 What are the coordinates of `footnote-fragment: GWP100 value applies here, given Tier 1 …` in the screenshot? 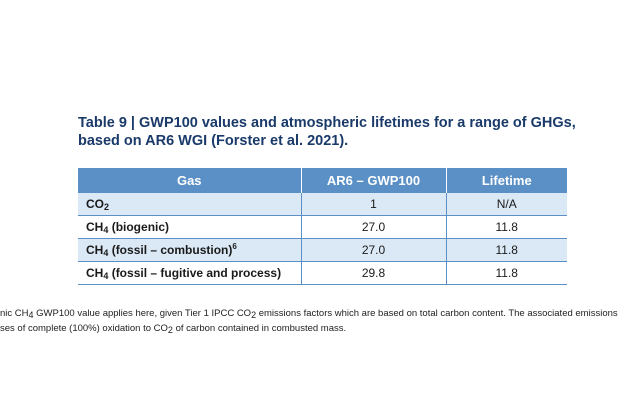 It's located at (142, 313).